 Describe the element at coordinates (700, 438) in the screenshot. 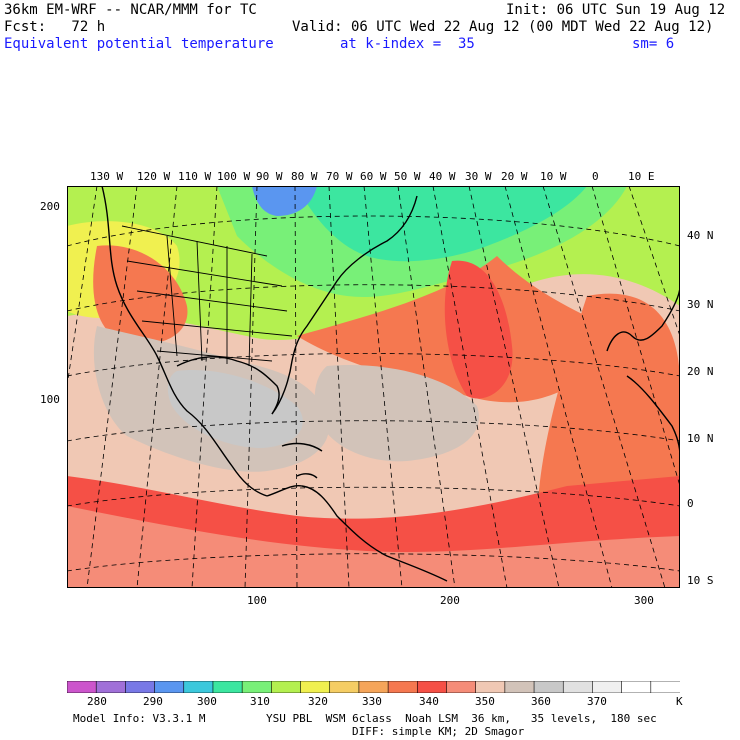

I see `lat-label: 10 N` at that location.